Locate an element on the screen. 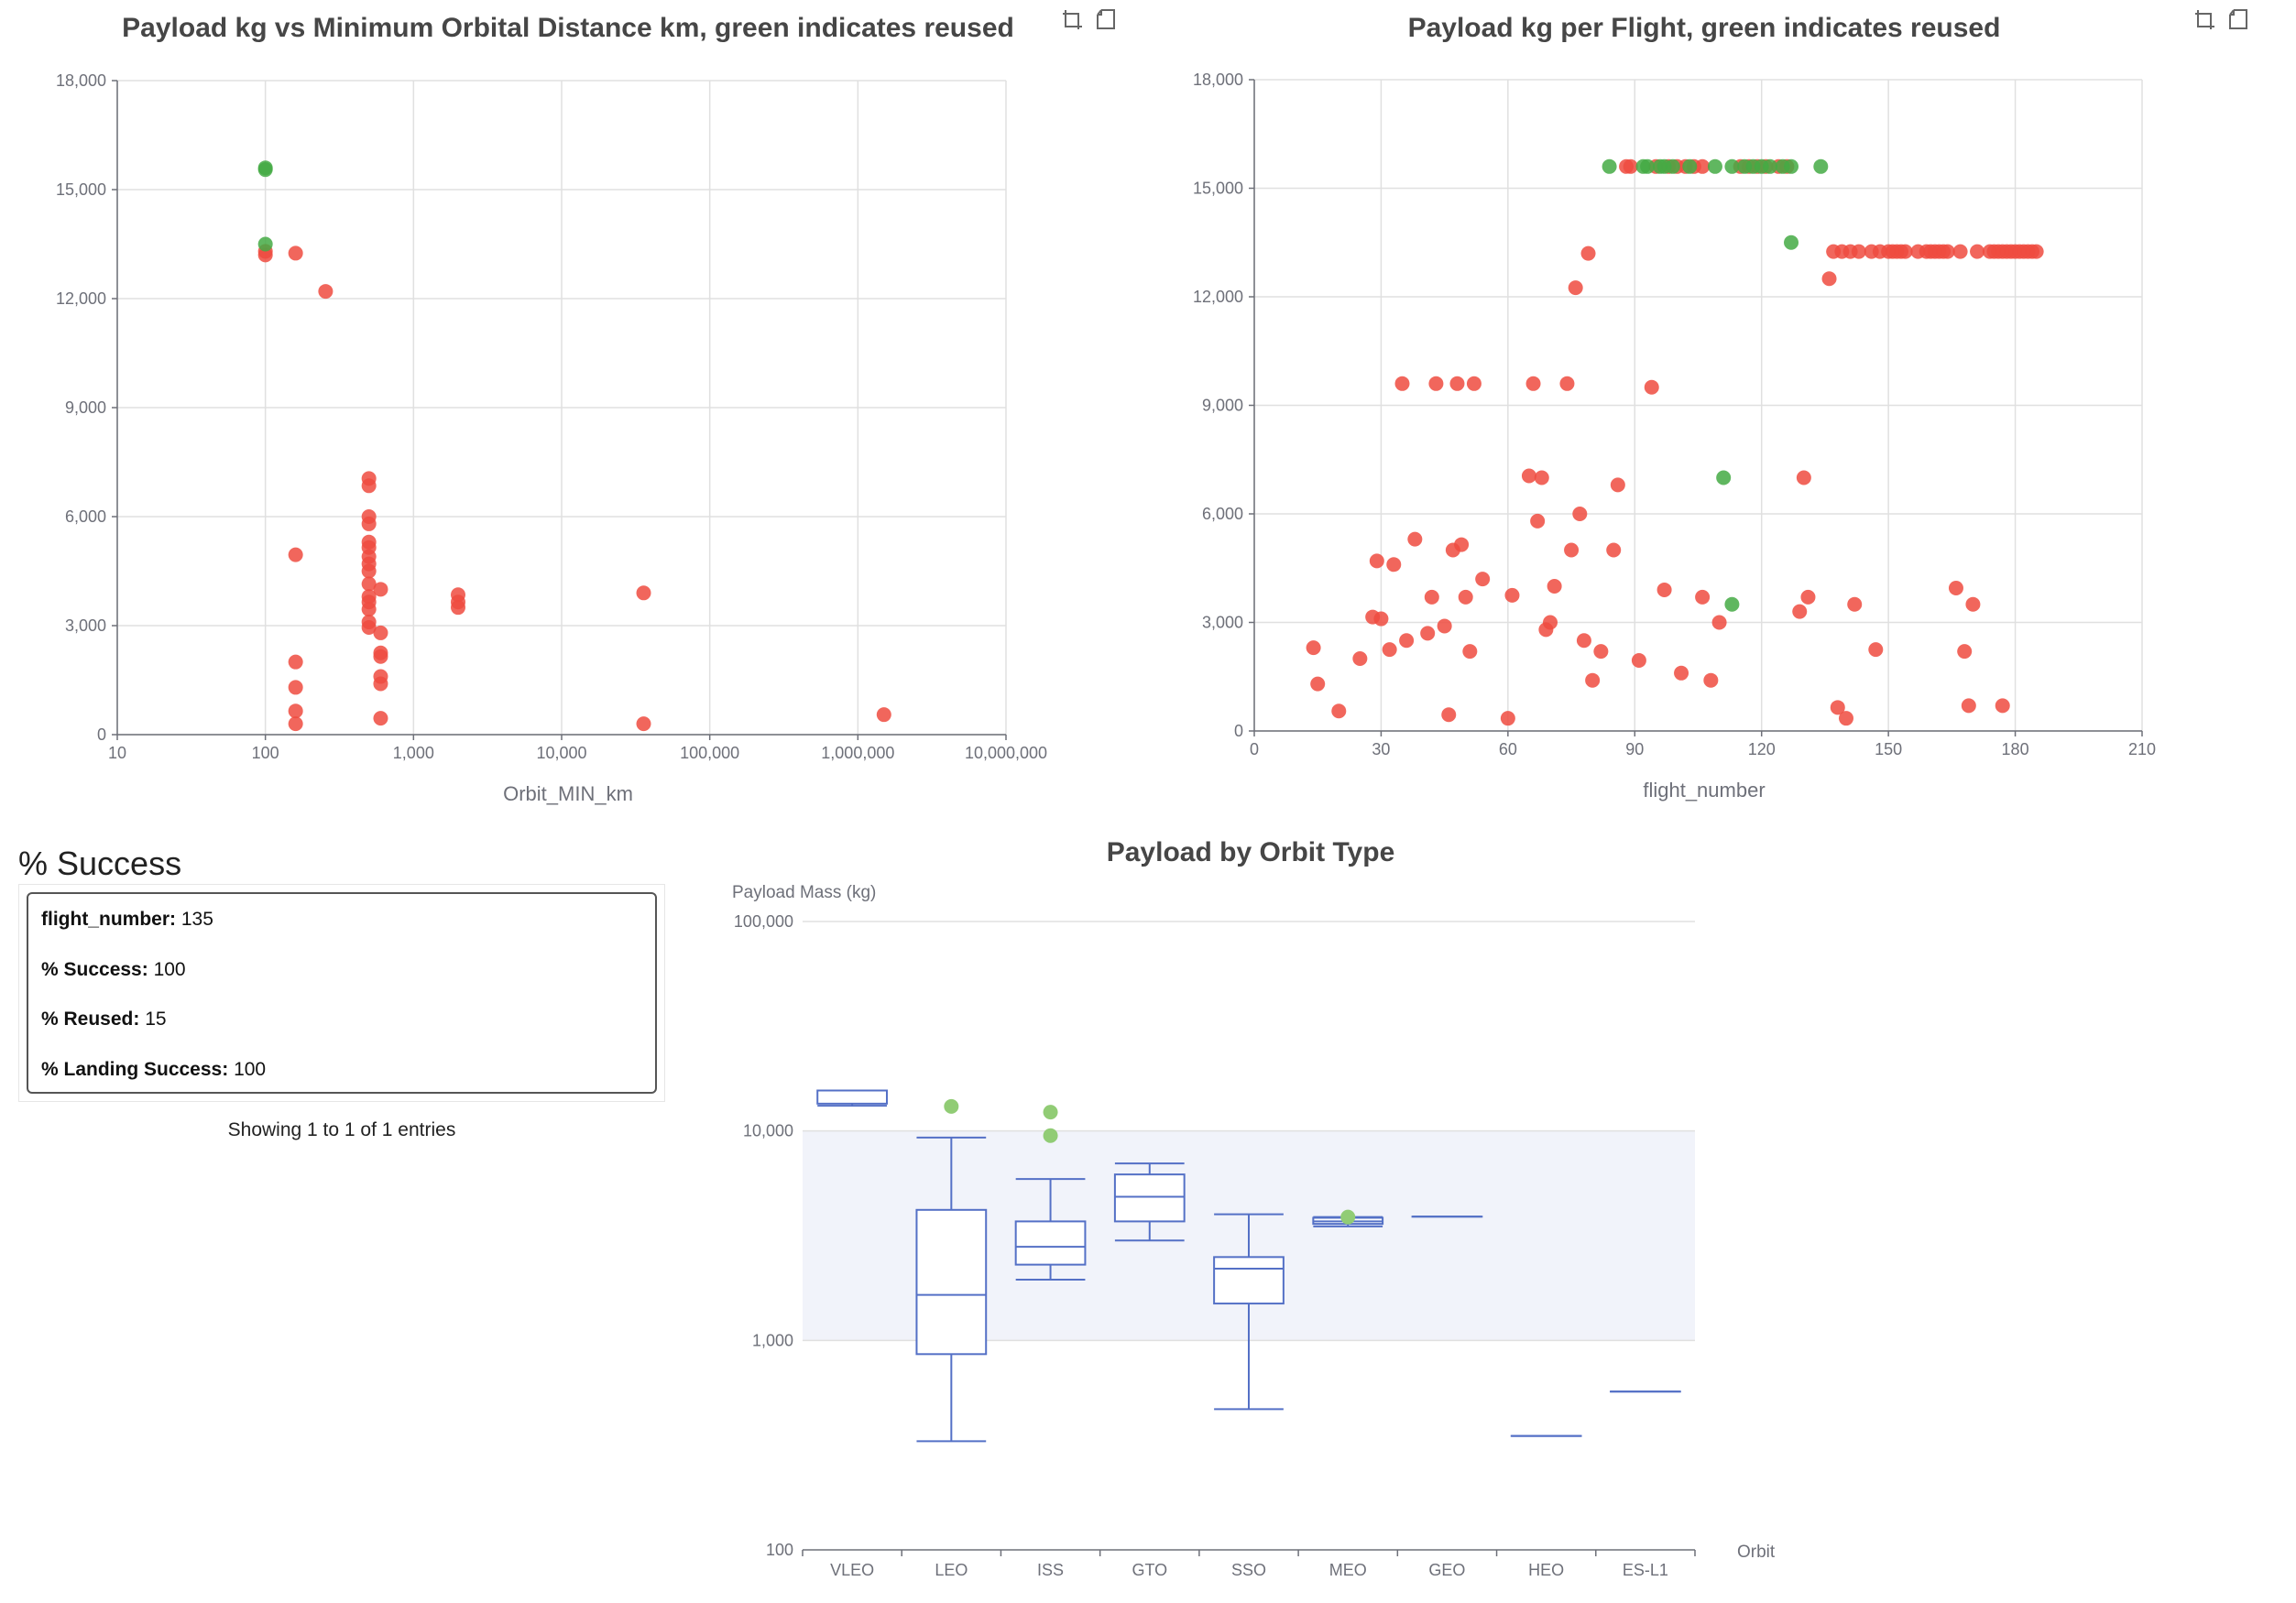 The image size is (2296, 1603). x-tick-label: SSO is located at coordinates (1249, 1570).